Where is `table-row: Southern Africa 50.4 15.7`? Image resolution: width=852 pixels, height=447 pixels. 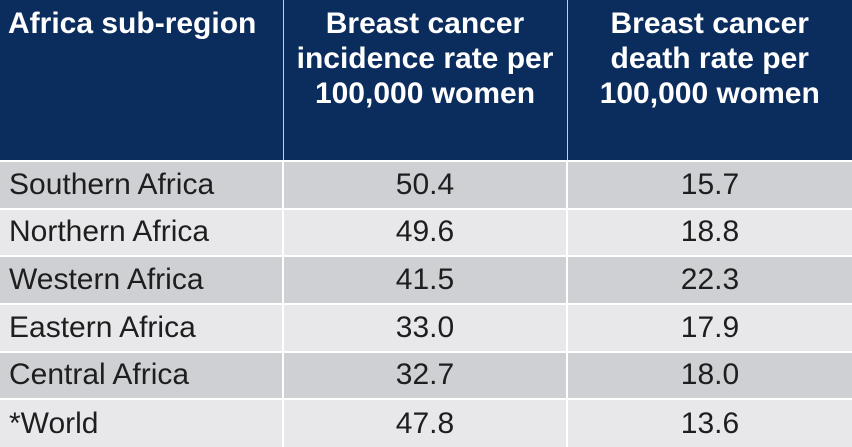
table-row: Southern Africa 50.4 15.7 is located at coordinates (426, 184).